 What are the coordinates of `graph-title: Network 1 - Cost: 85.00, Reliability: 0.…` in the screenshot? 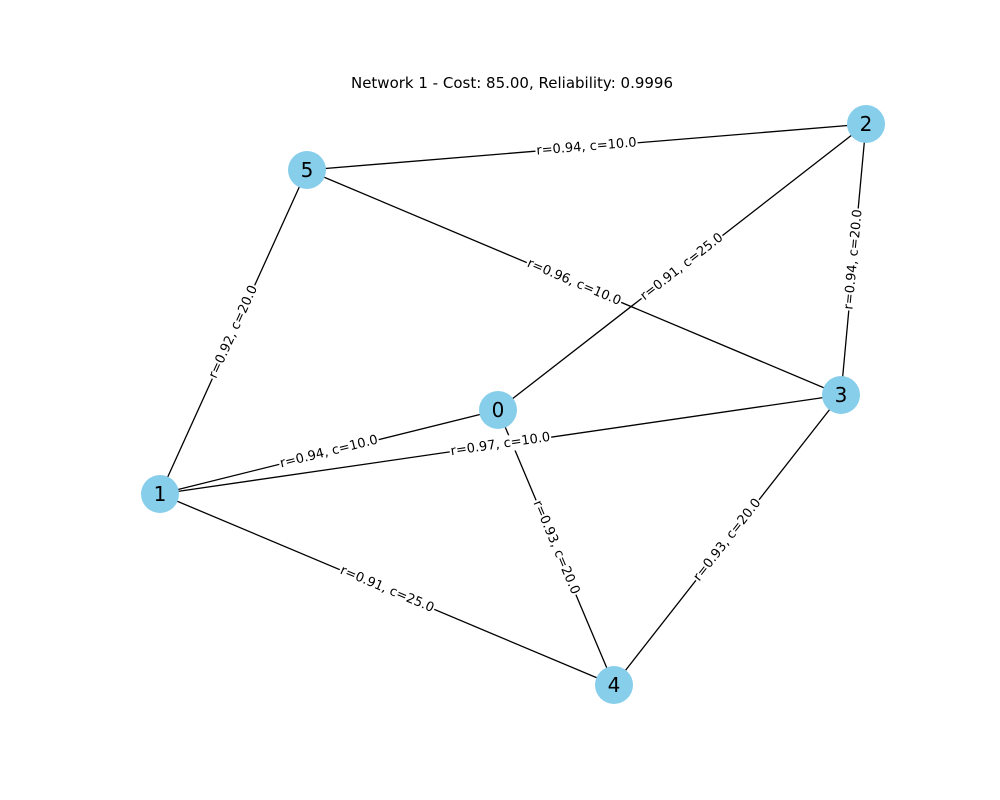 It's located at (512, 83).